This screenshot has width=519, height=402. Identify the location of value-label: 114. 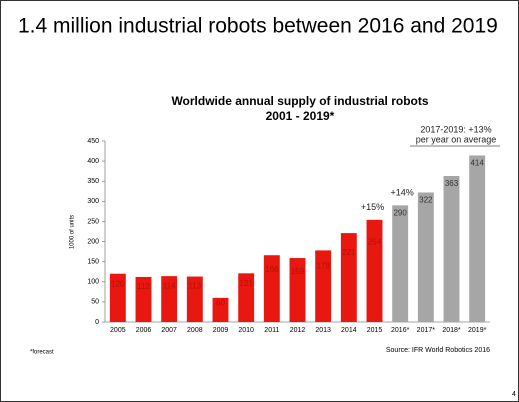
(169, 285).